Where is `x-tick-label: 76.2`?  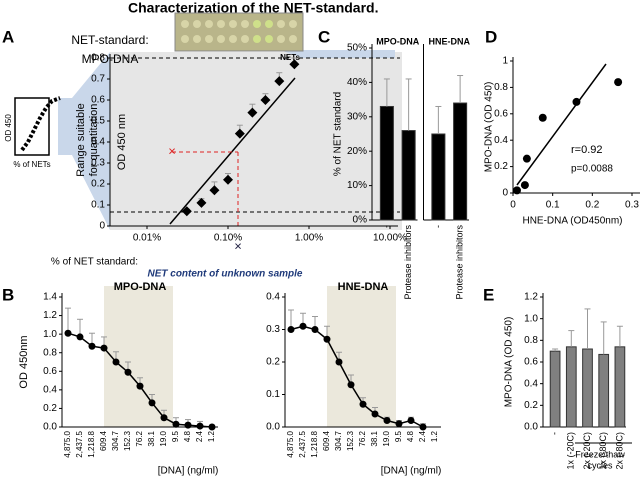 x-tick-label: 76.2 is located at coordinates (139, 438).